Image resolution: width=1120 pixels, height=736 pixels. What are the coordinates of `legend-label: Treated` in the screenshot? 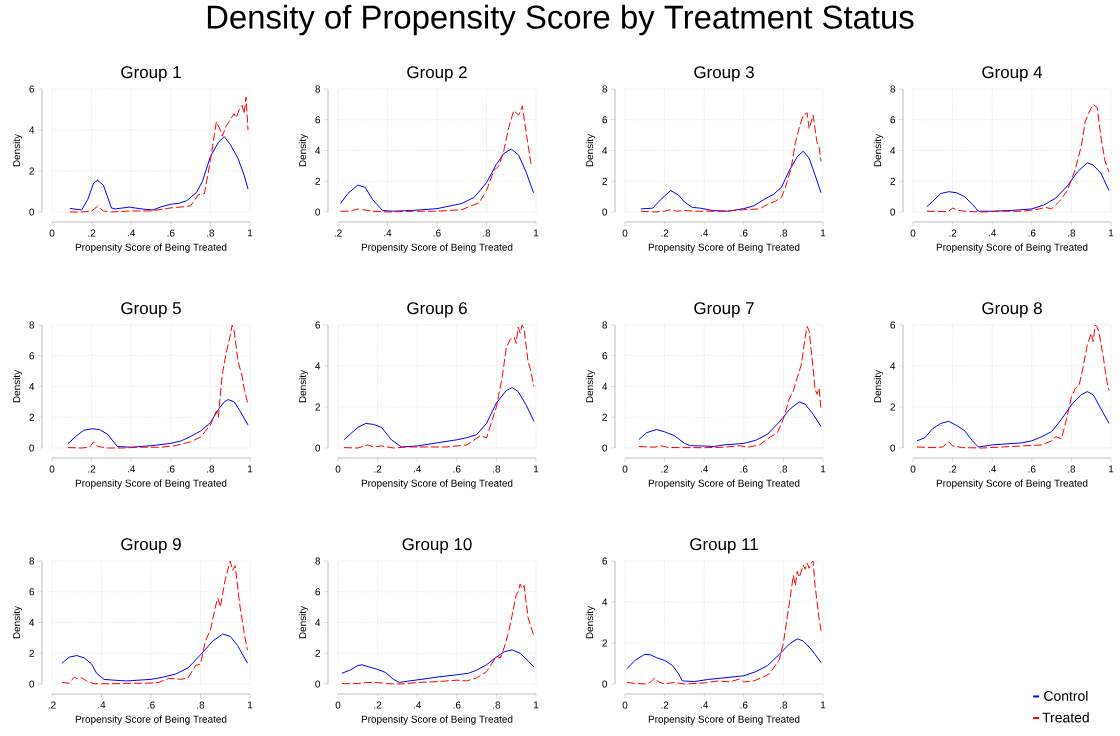 It's located at (1065, 717).